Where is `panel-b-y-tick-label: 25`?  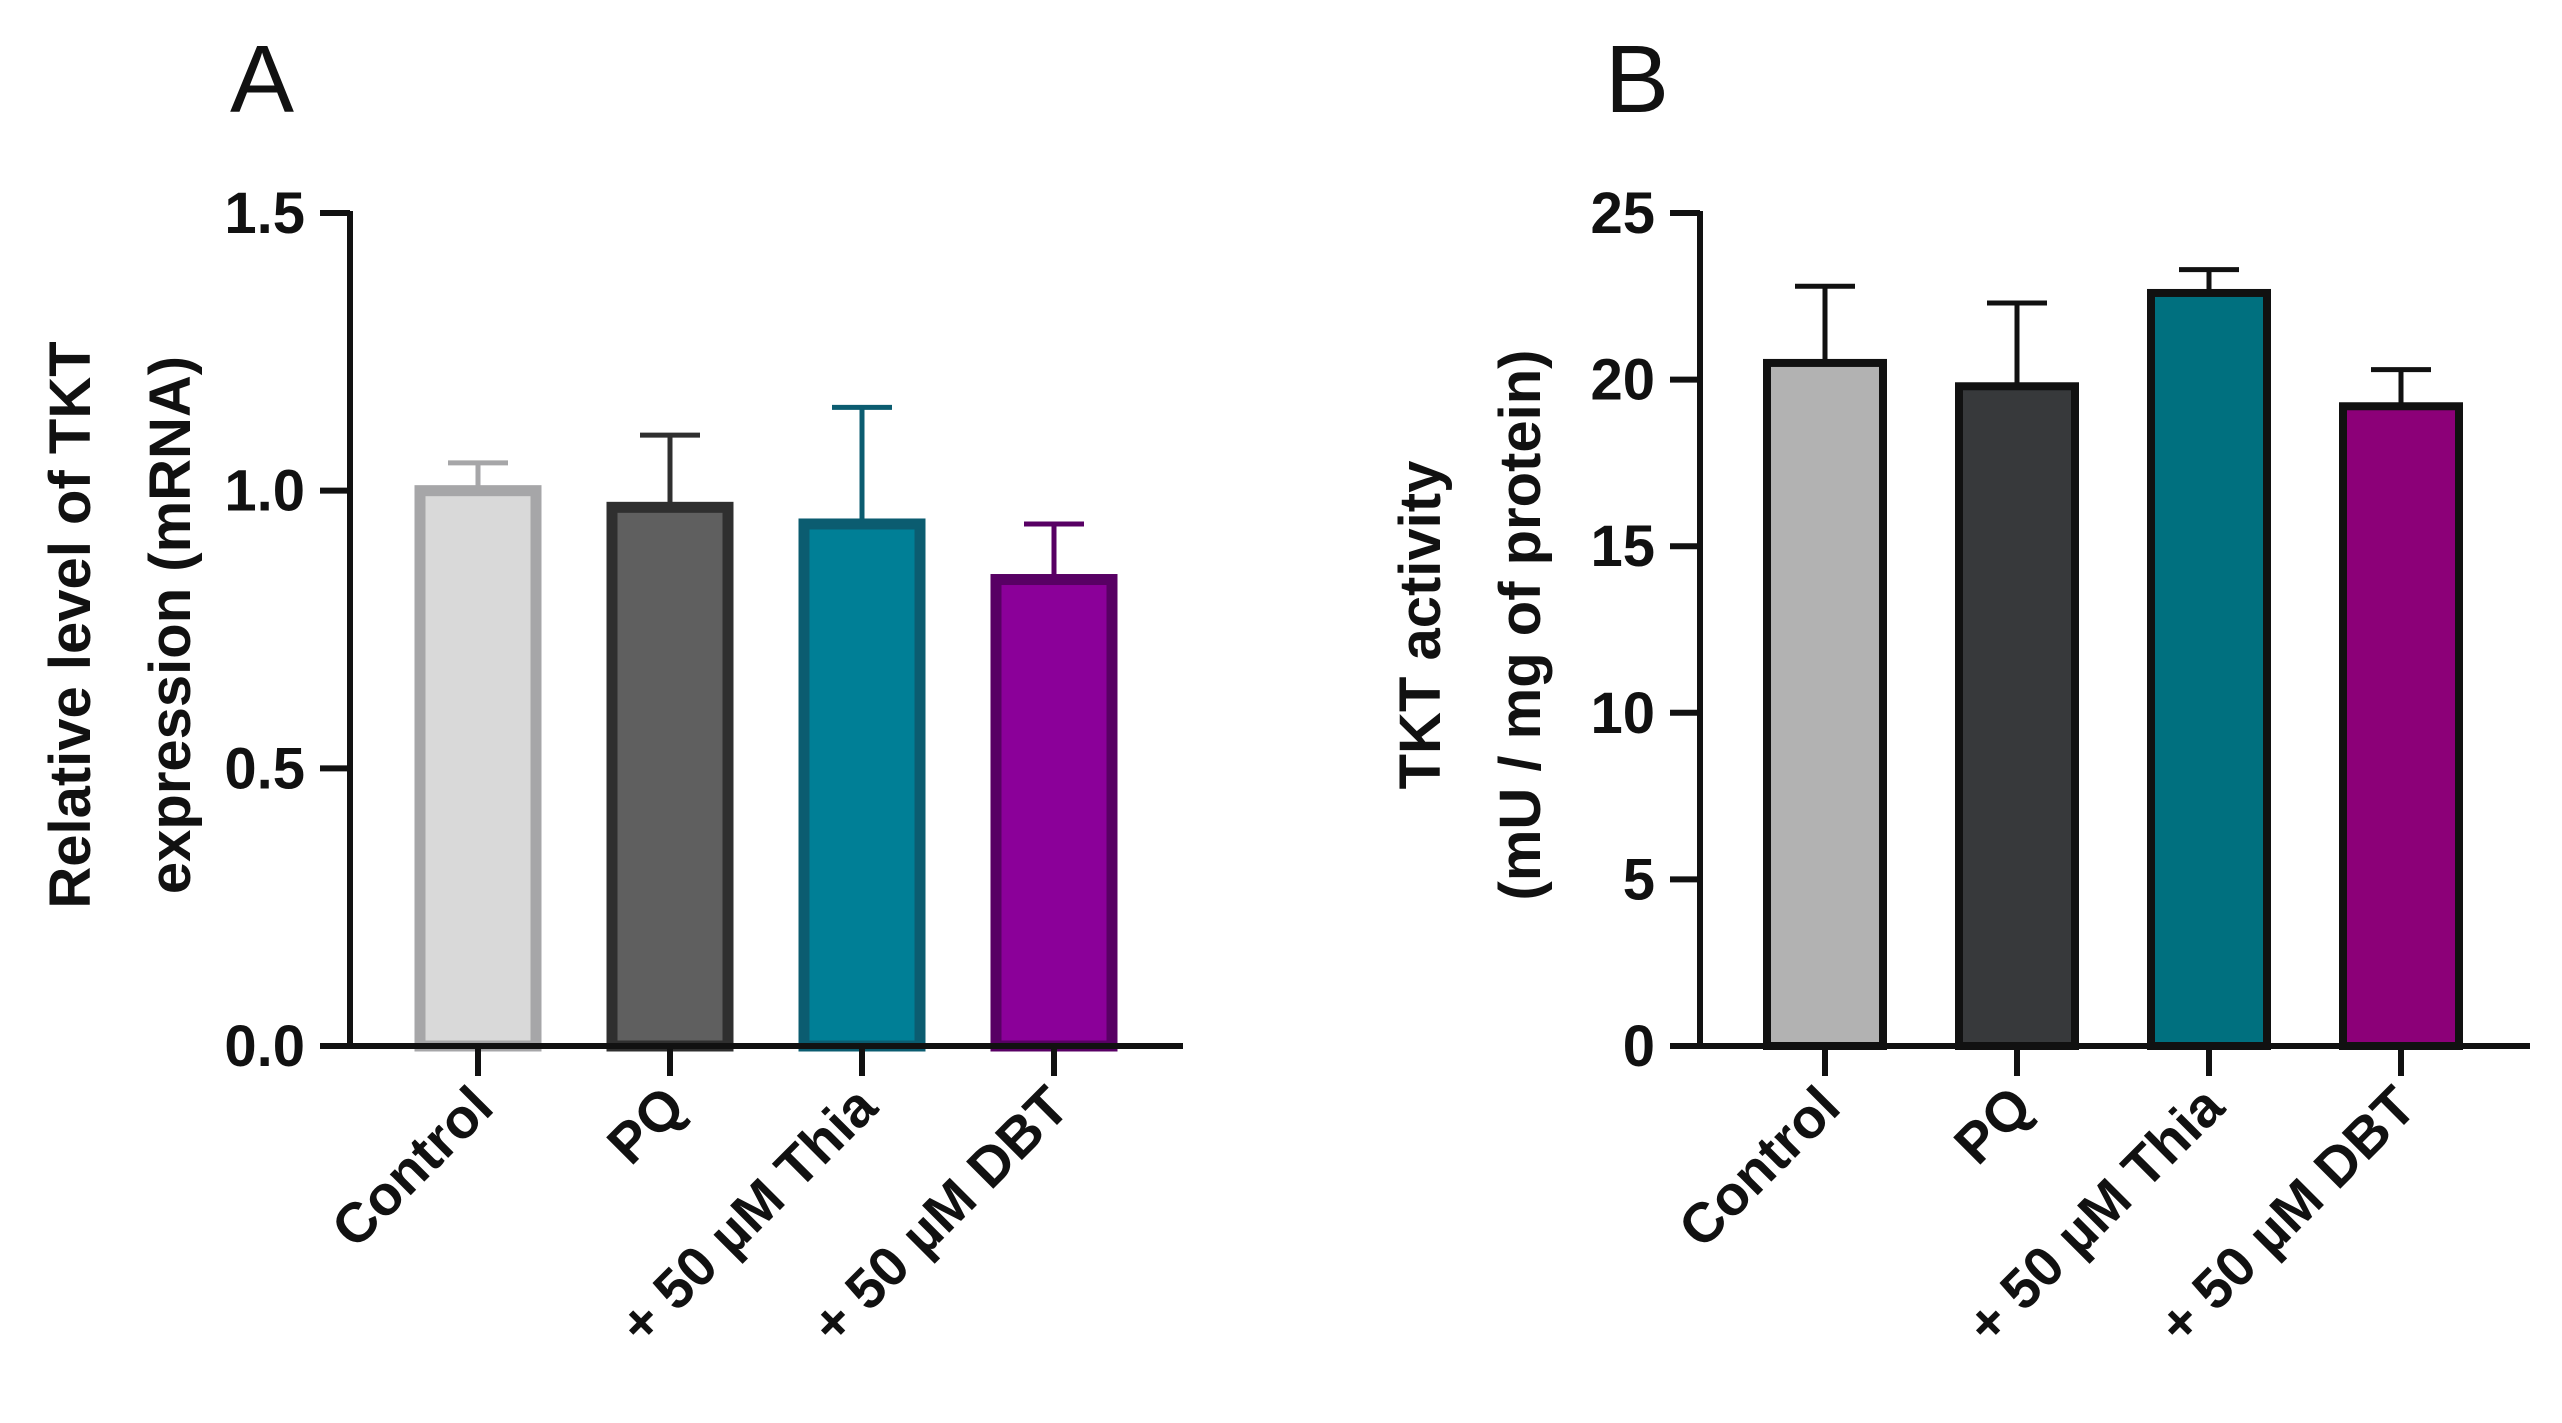 panel-b-y-tick-label: 25 is located at coordinates (1622, 213).